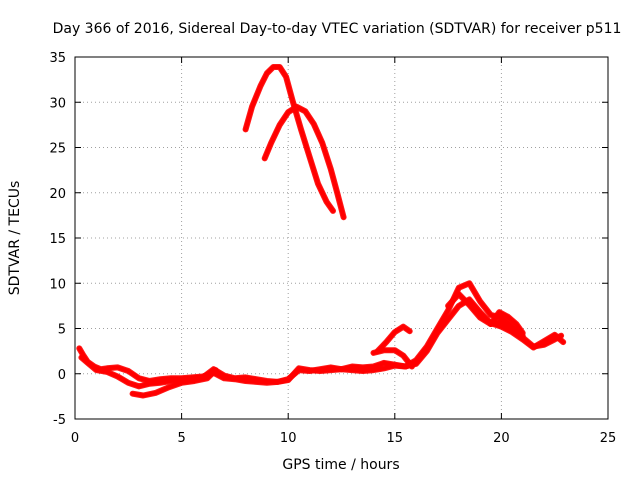  What do you see at coordinates (57, 194) in the screenshot?
I see `y-tick-label: 20` at bounding box center [57, 194].